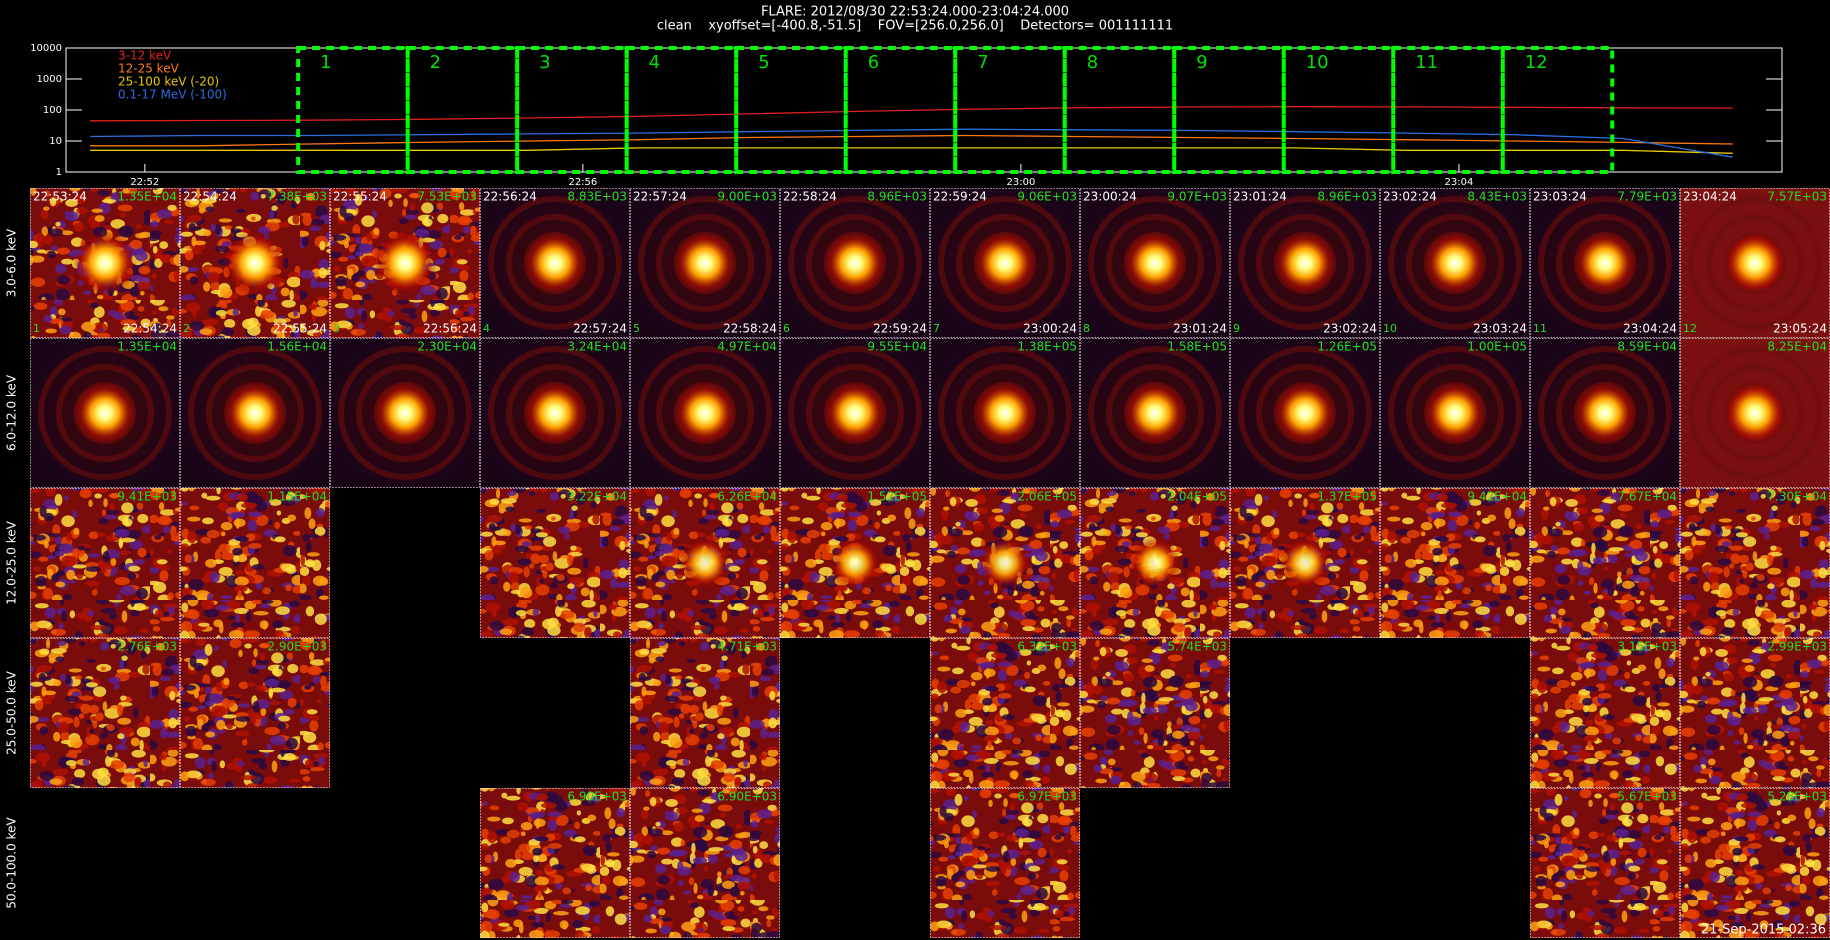 The height and width of the screenshot is (940, 1830). I want to click on cell-max-value: 2.06E+05, so click(1047, 497).